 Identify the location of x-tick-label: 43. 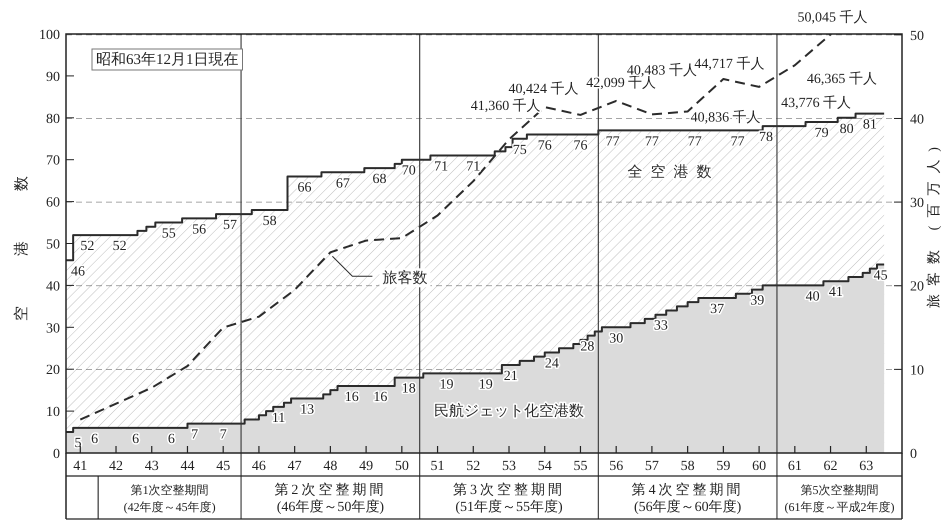
(151, 466).